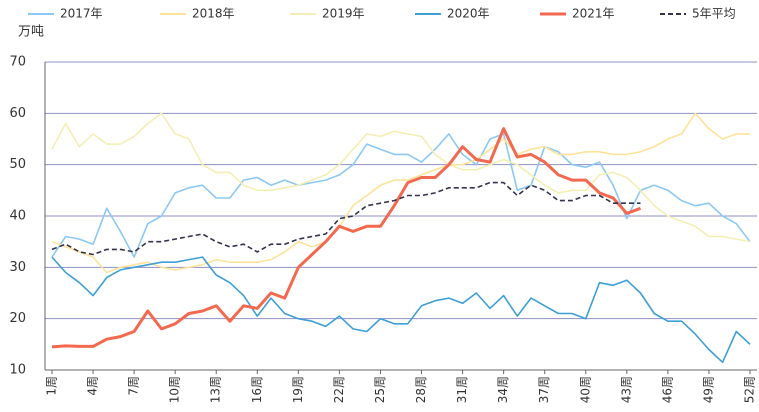  I want to click on x-tick-label: 4周, so click(93, 386).